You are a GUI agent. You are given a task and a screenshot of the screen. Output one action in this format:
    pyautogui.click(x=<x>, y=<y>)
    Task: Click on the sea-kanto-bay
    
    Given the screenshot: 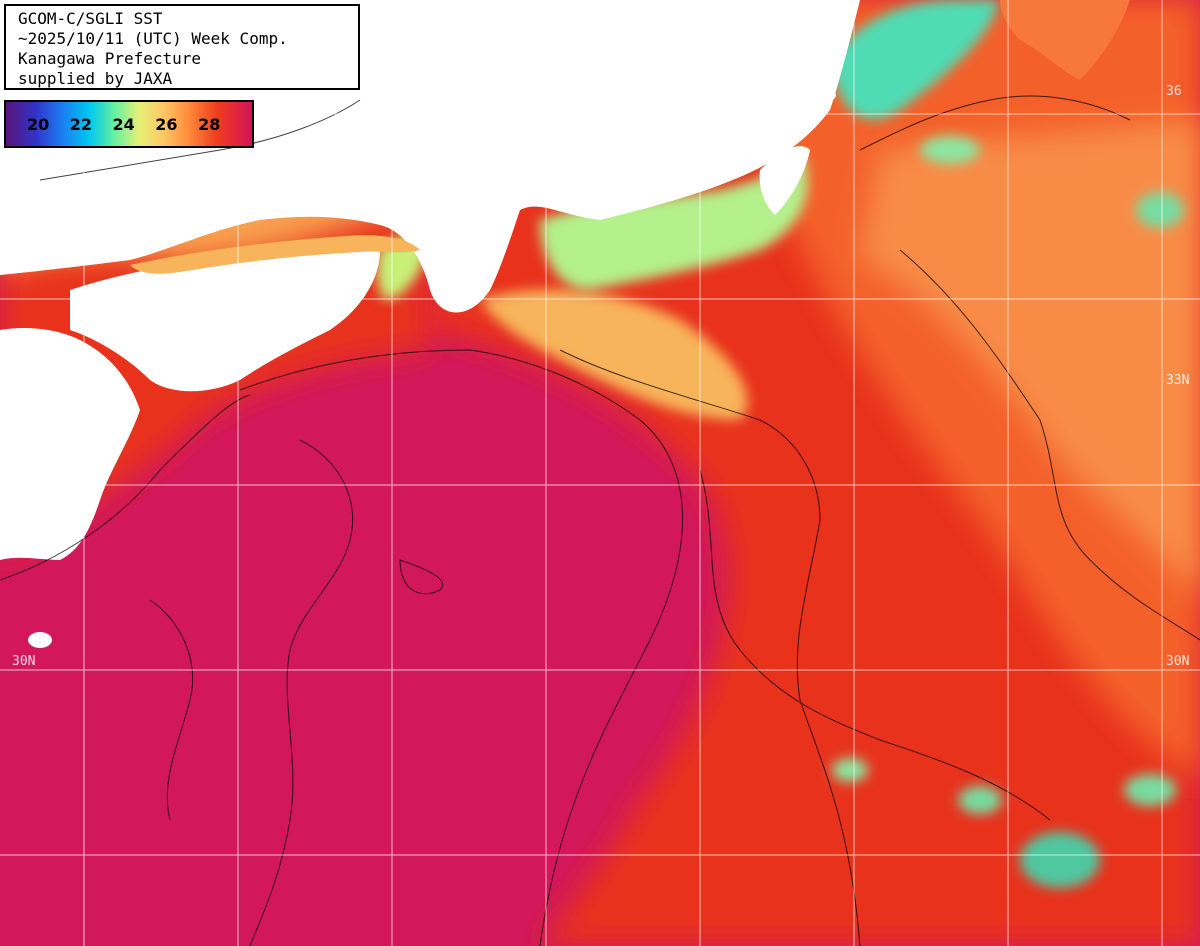 What is the action you would take?
    pyautogui.click(x=1065, y=40)
    